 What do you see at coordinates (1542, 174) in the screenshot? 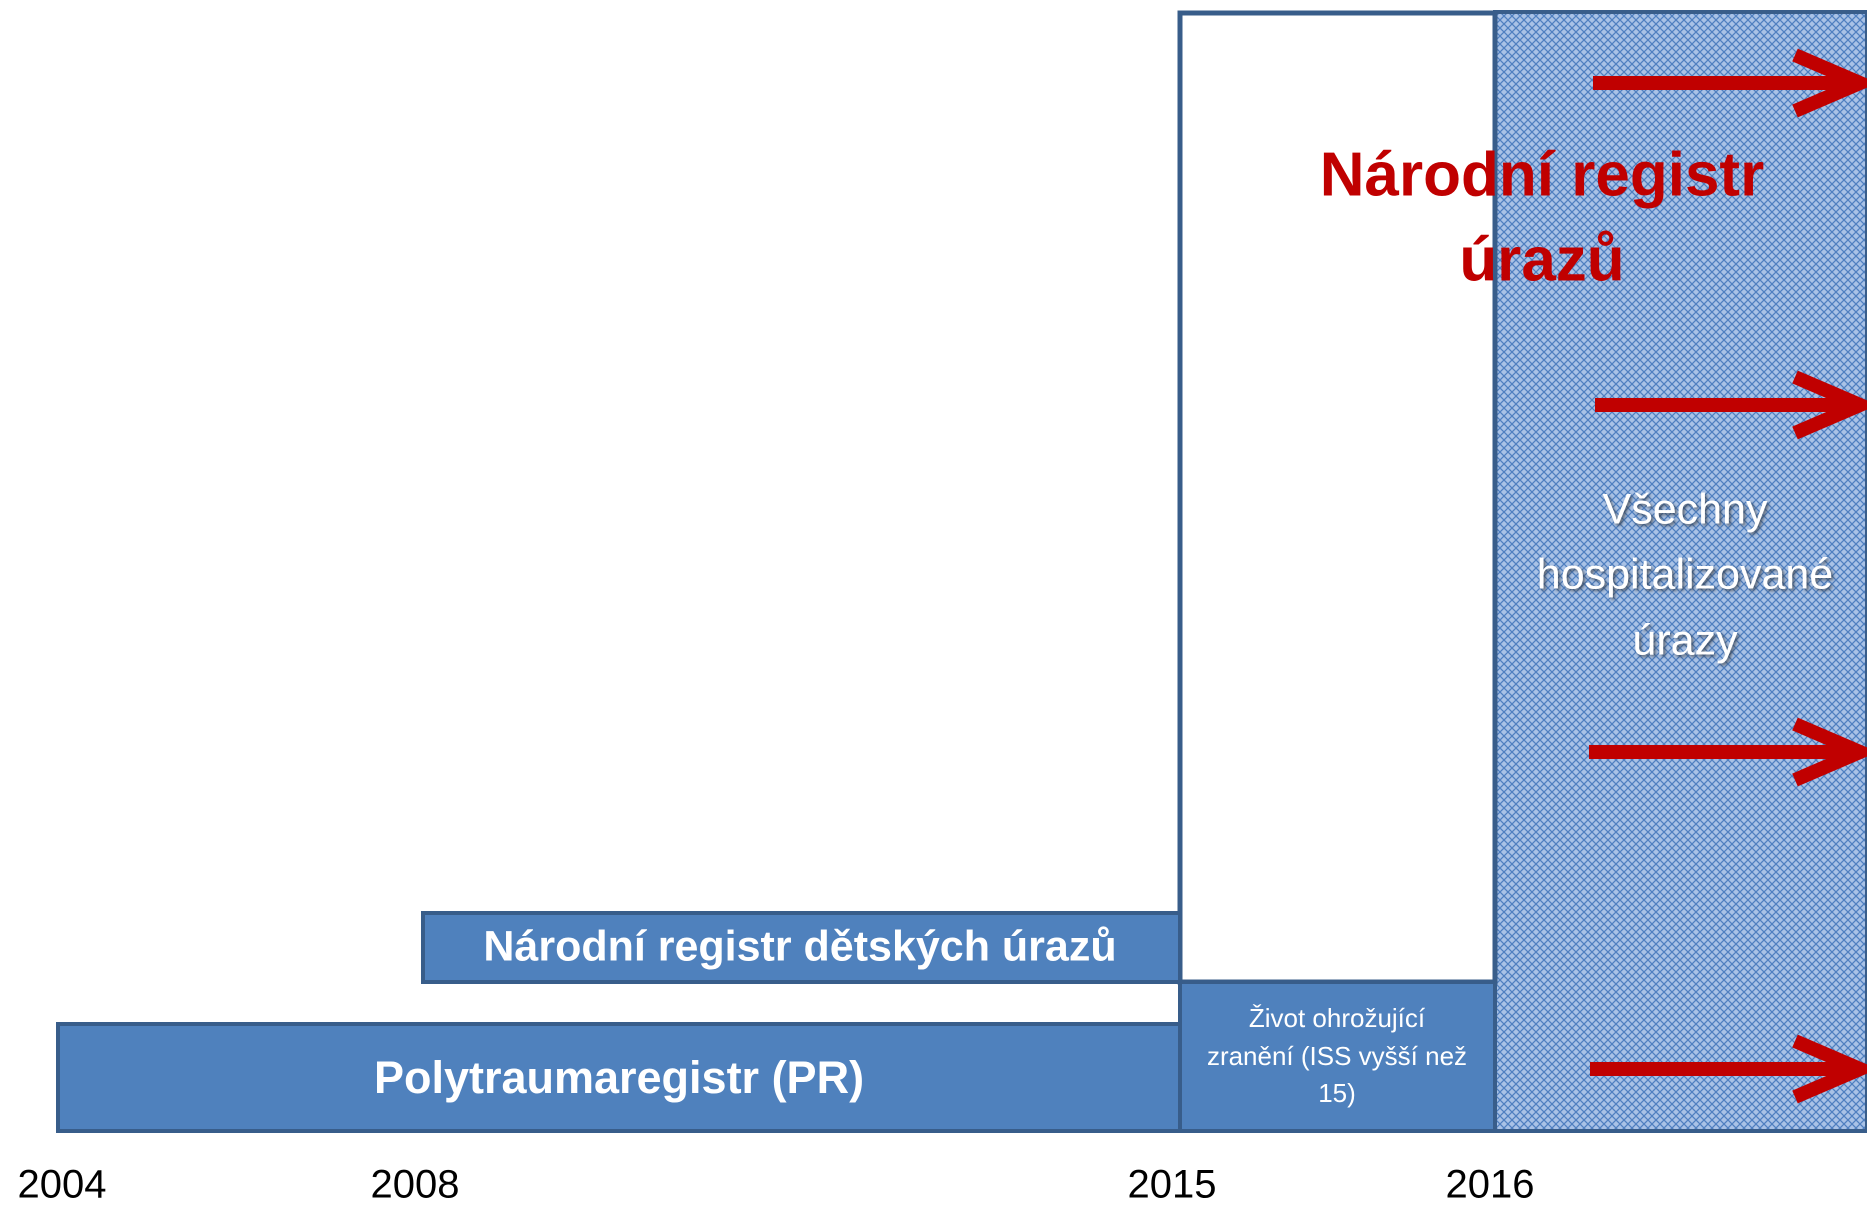
I see `title-line: Národní registr` at bounding box center [1542, 174].